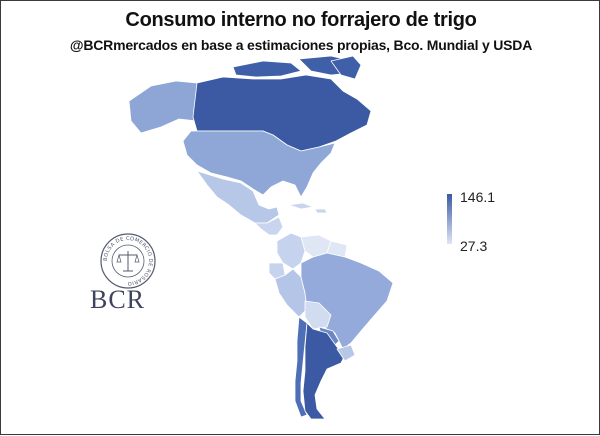 The image size is (600, 436). What do you see at coordinates (449, 219) in the screenshot?
I see `legend-gradient-bar` at bounding box center [449, 219].